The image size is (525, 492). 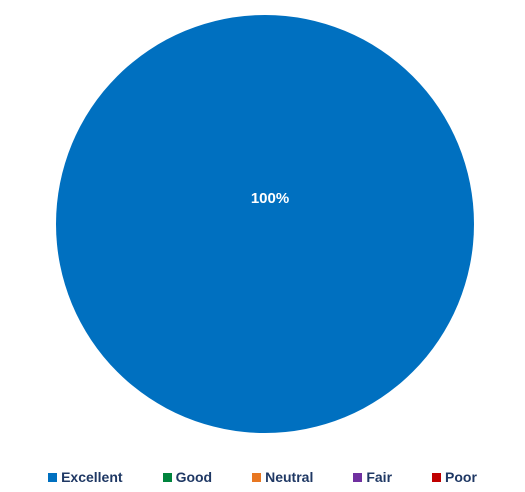 What do you see at coordinates (358, 477) in the screenshot?
I see `legend-swatch-fair` at bounding box center [358, 477].